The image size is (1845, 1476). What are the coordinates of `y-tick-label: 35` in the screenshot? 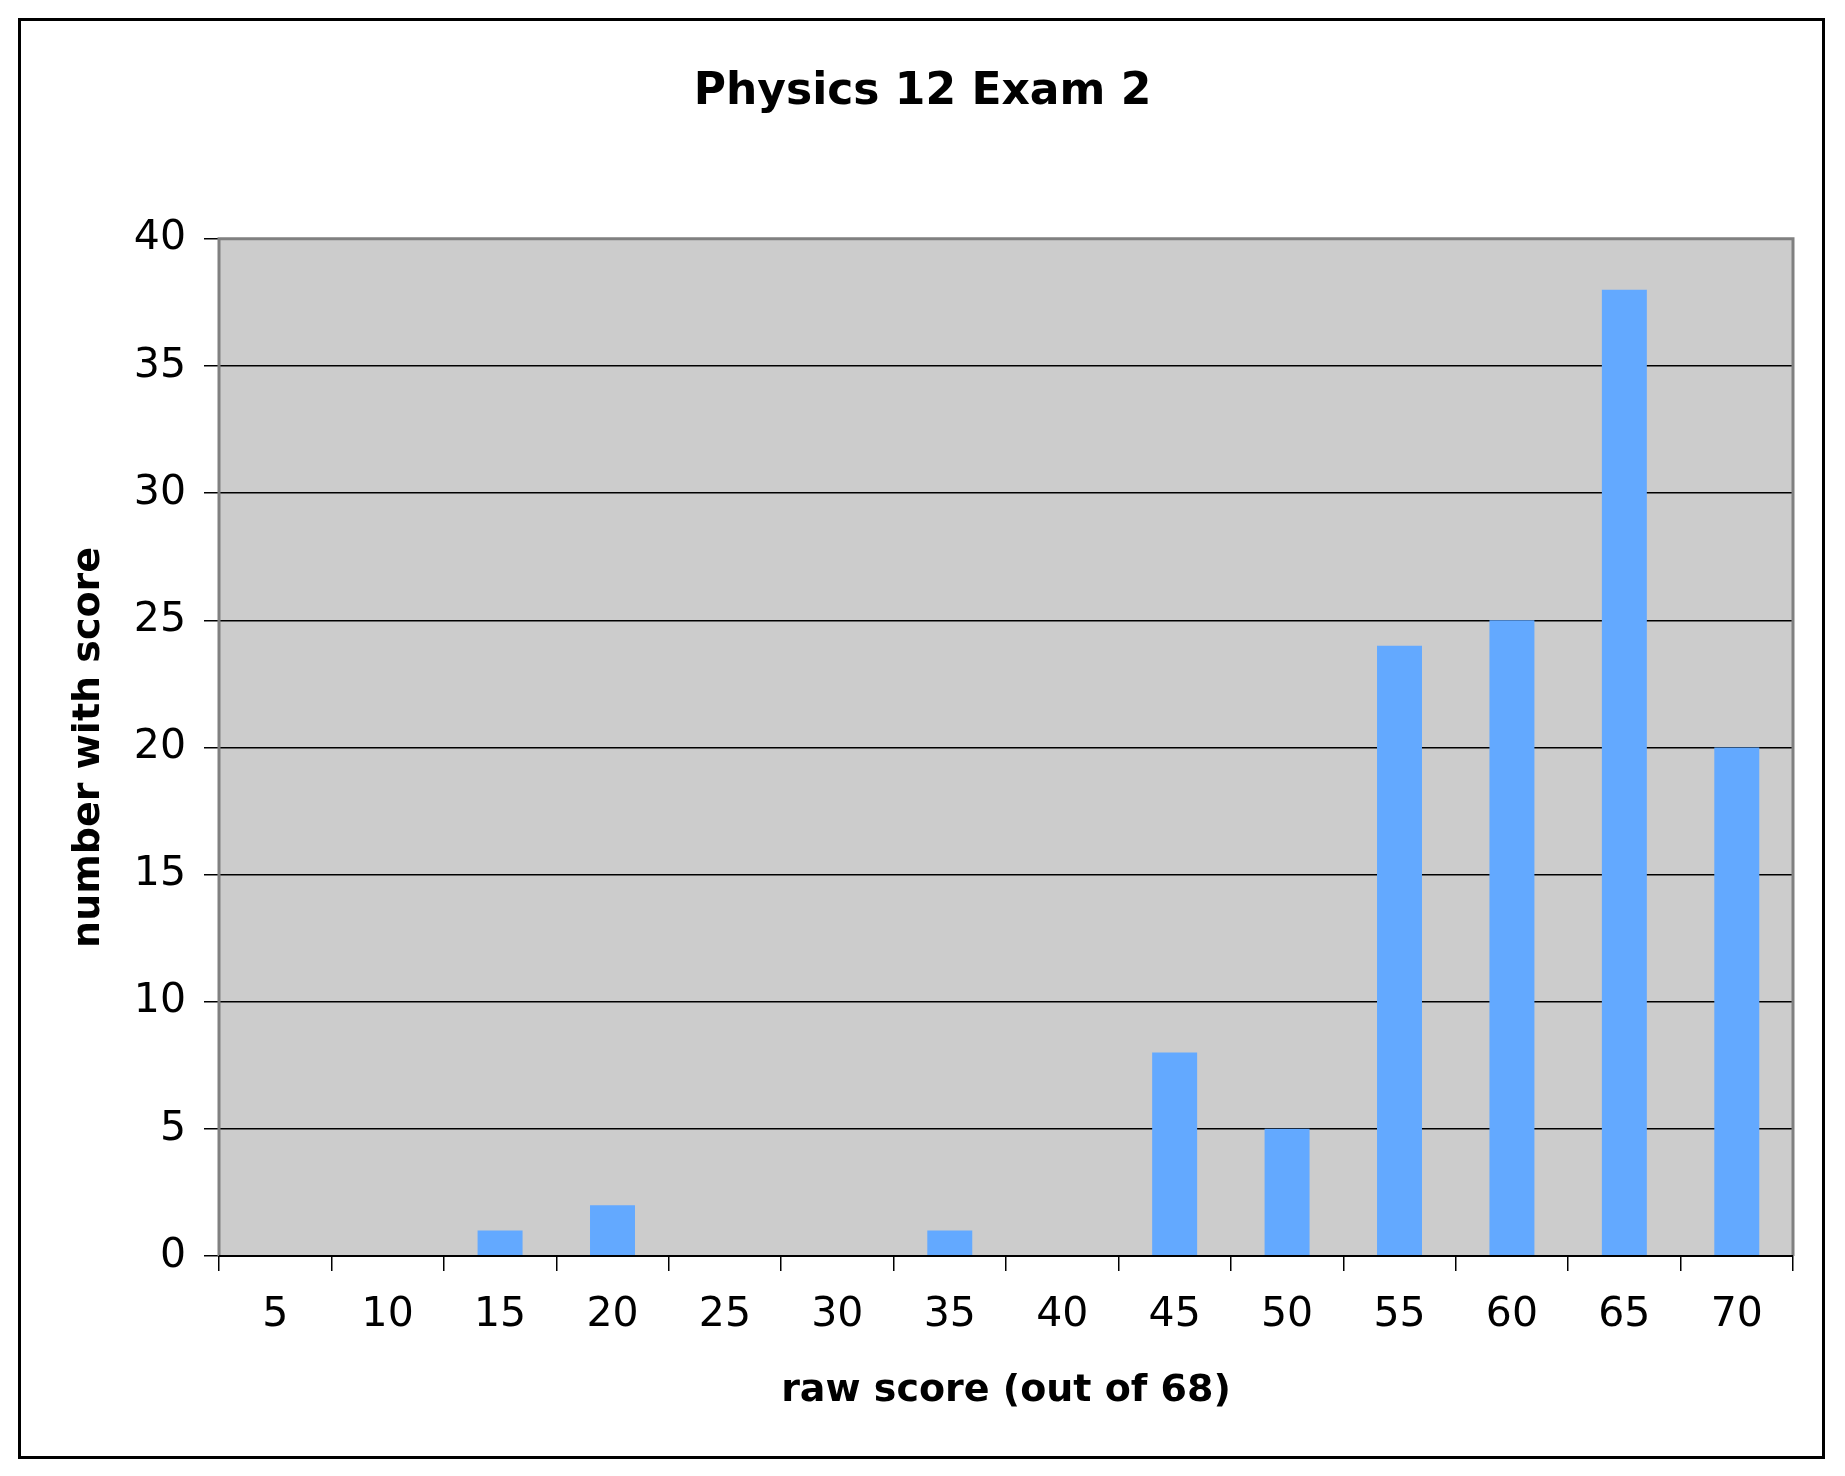 It's located at (159, 362).